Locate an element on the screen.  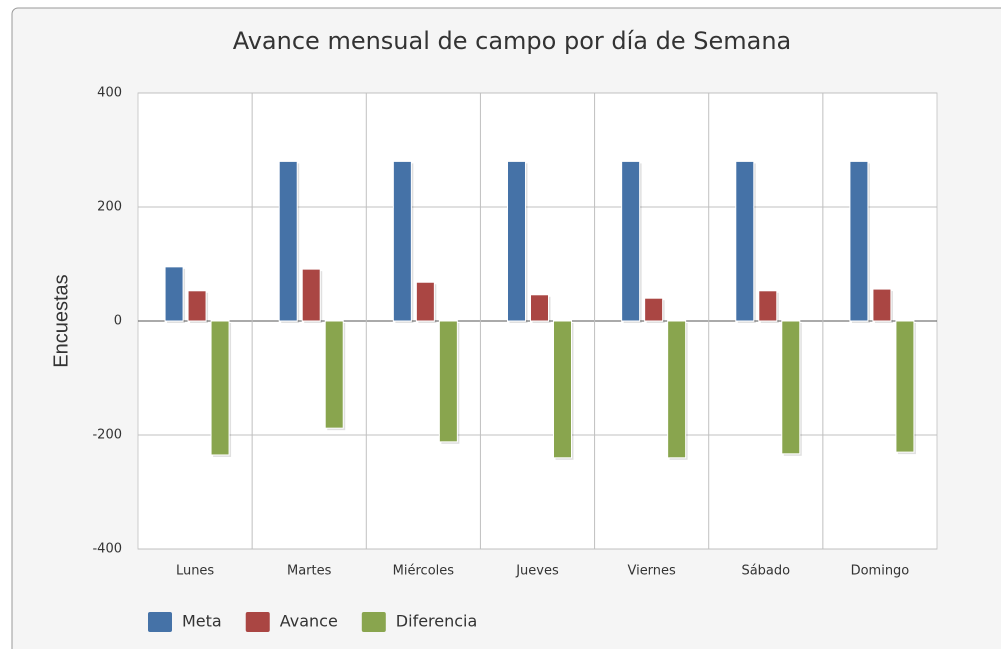
y-tick-label: 0 is located at coordinates (118, 321).